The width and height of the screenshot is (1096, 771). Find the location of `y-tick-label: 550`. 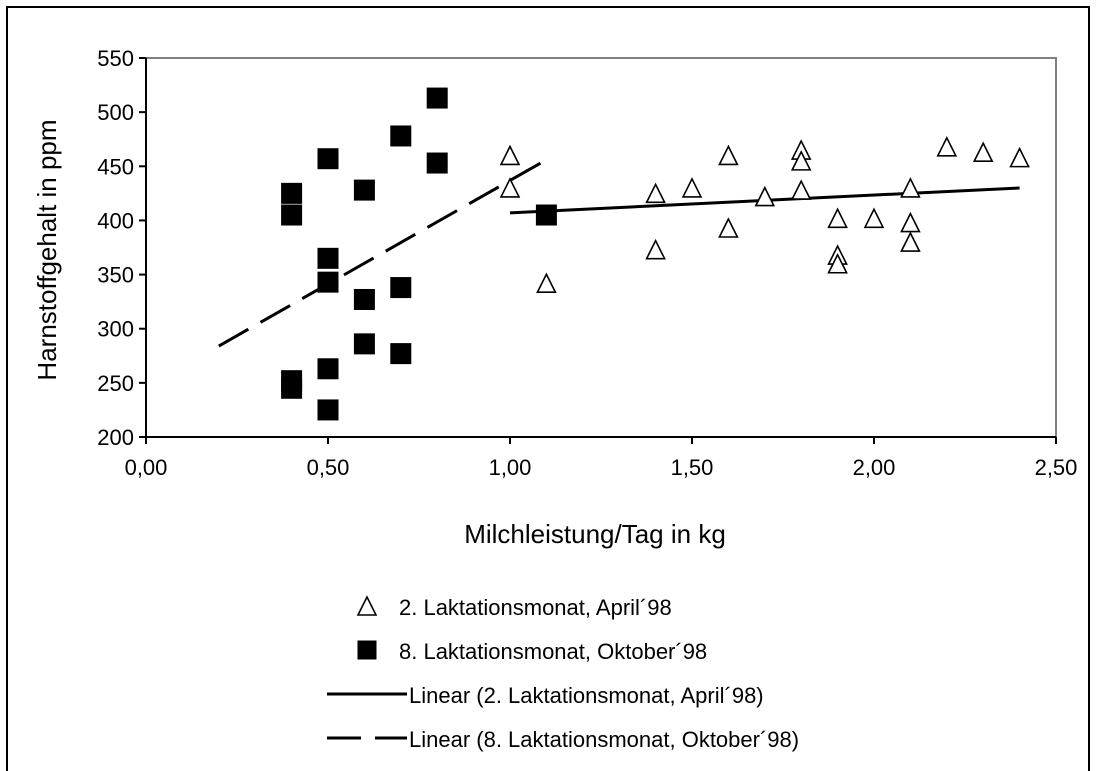

y-tick-label: 550 is located at coordinates (115, 58).